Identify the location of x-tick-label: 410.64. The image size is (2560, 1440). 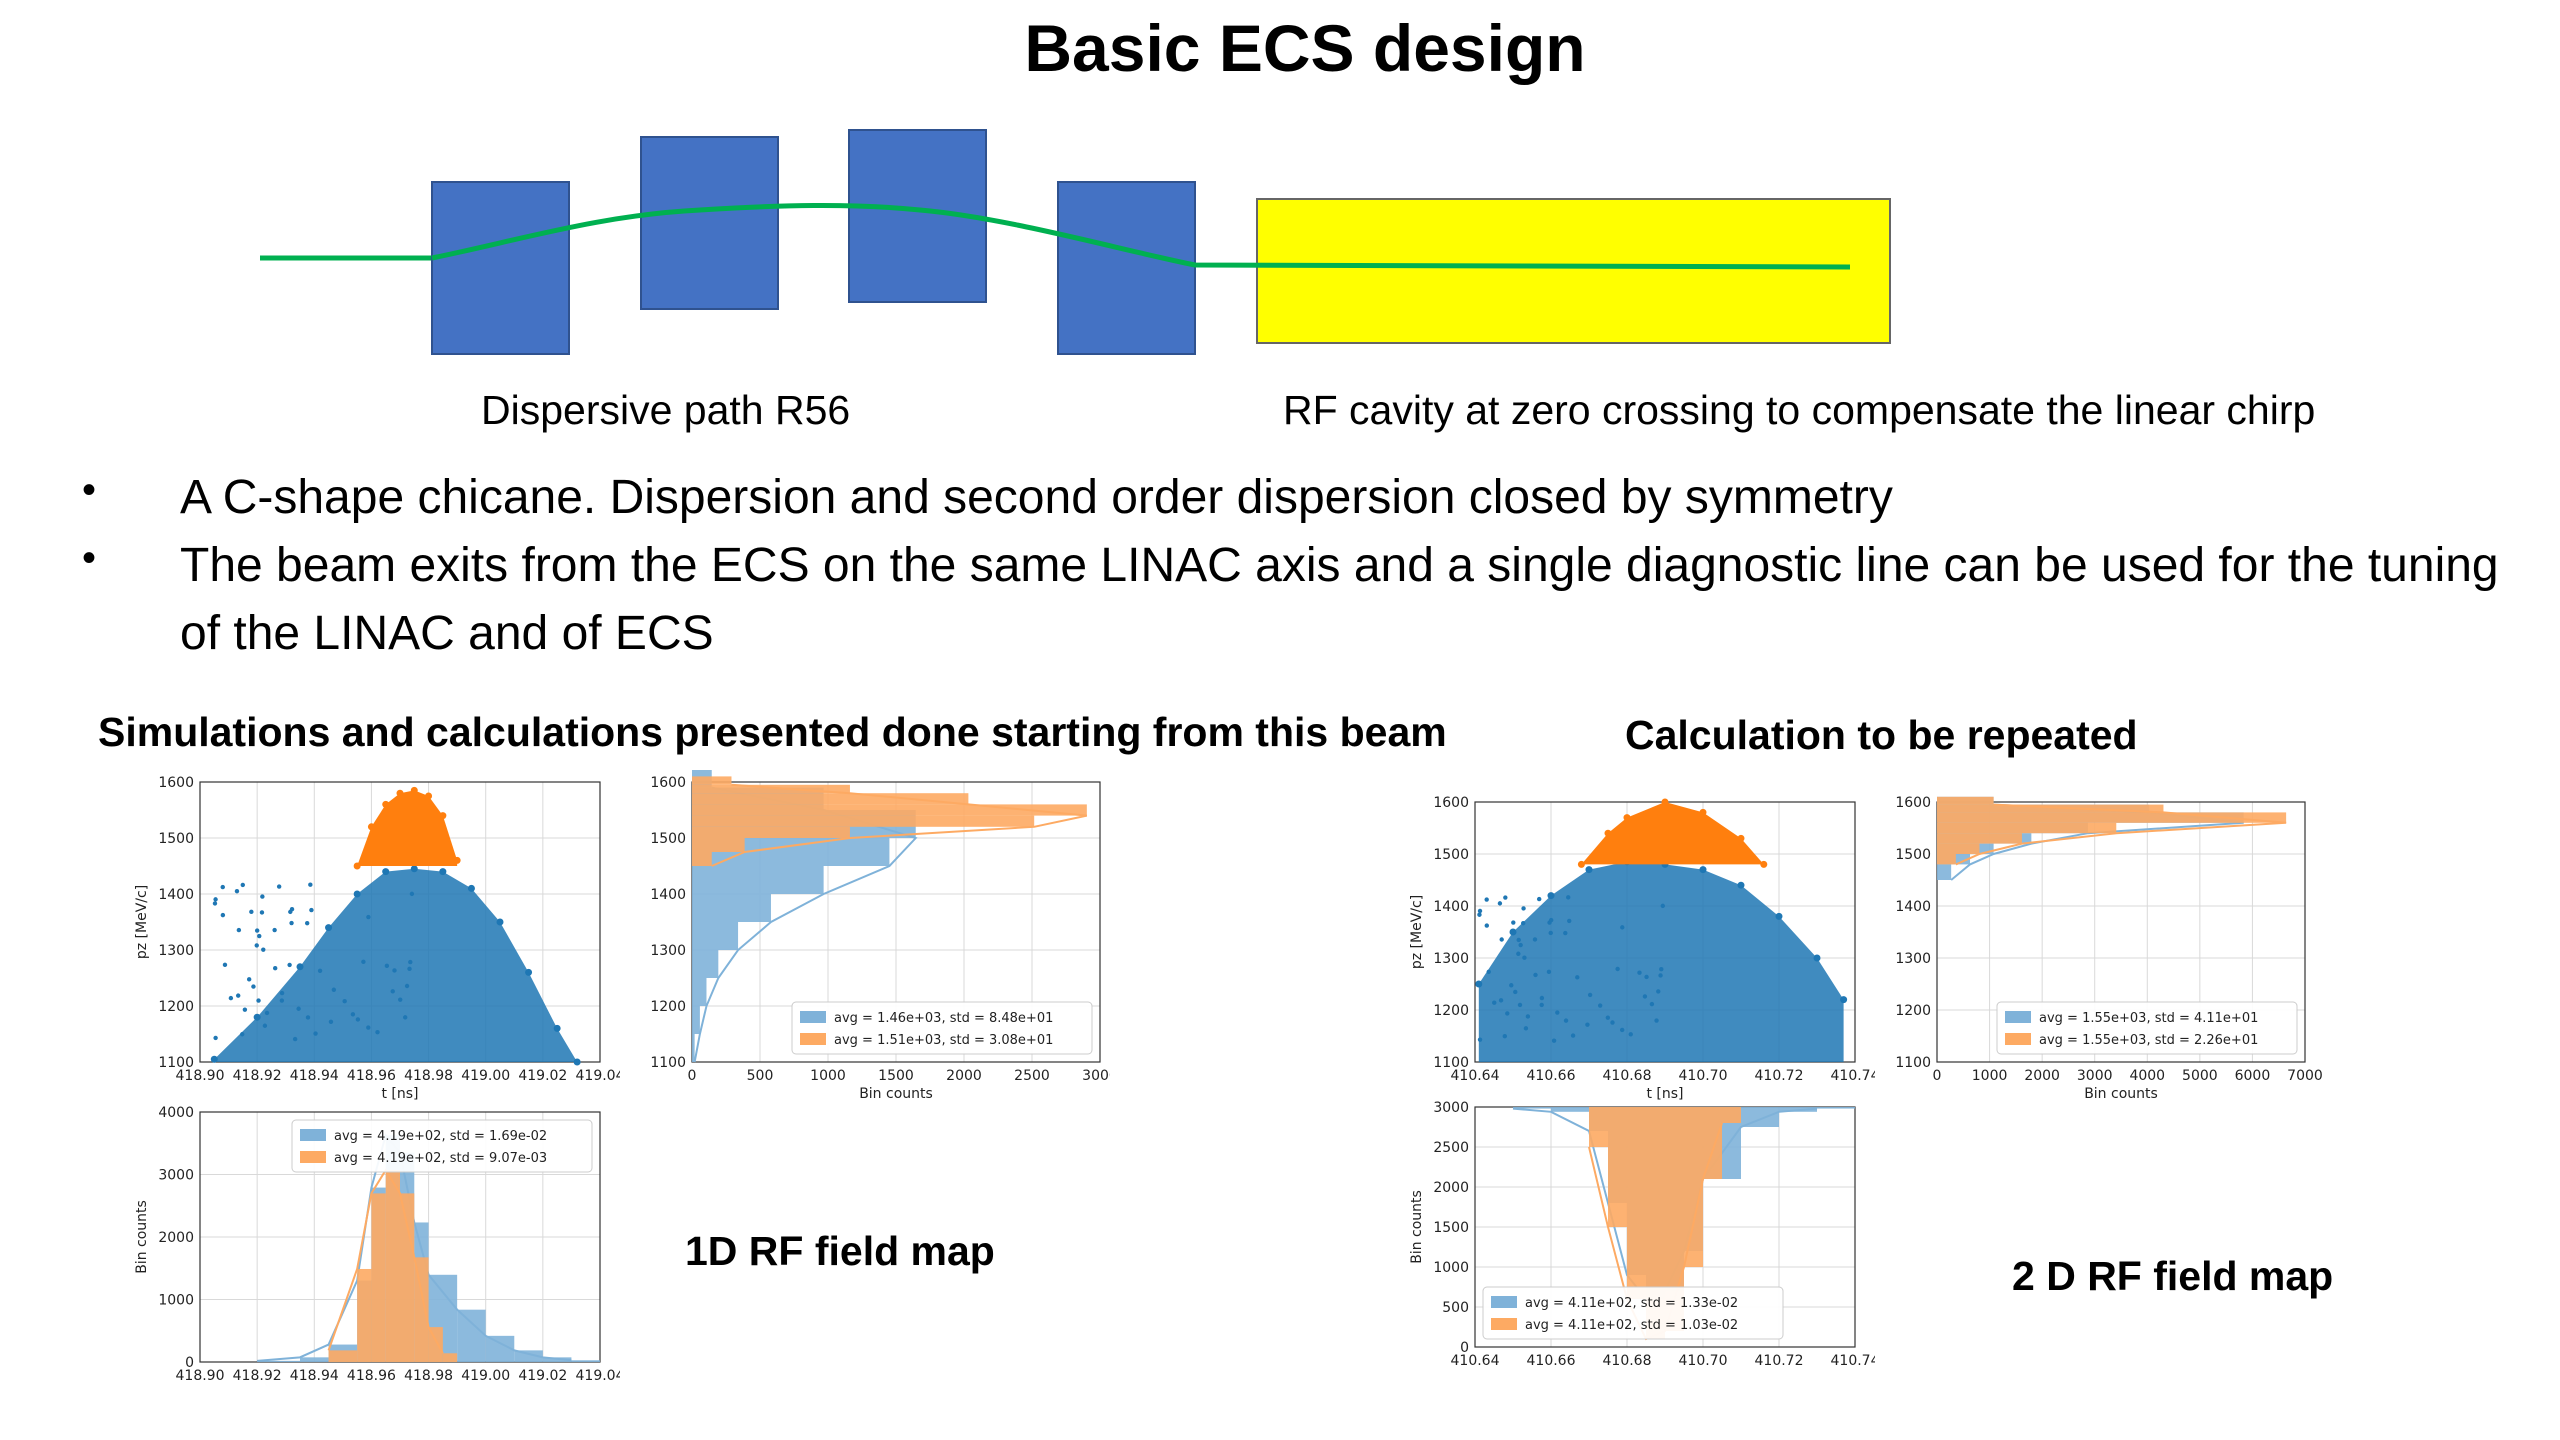
(1475, 1076).